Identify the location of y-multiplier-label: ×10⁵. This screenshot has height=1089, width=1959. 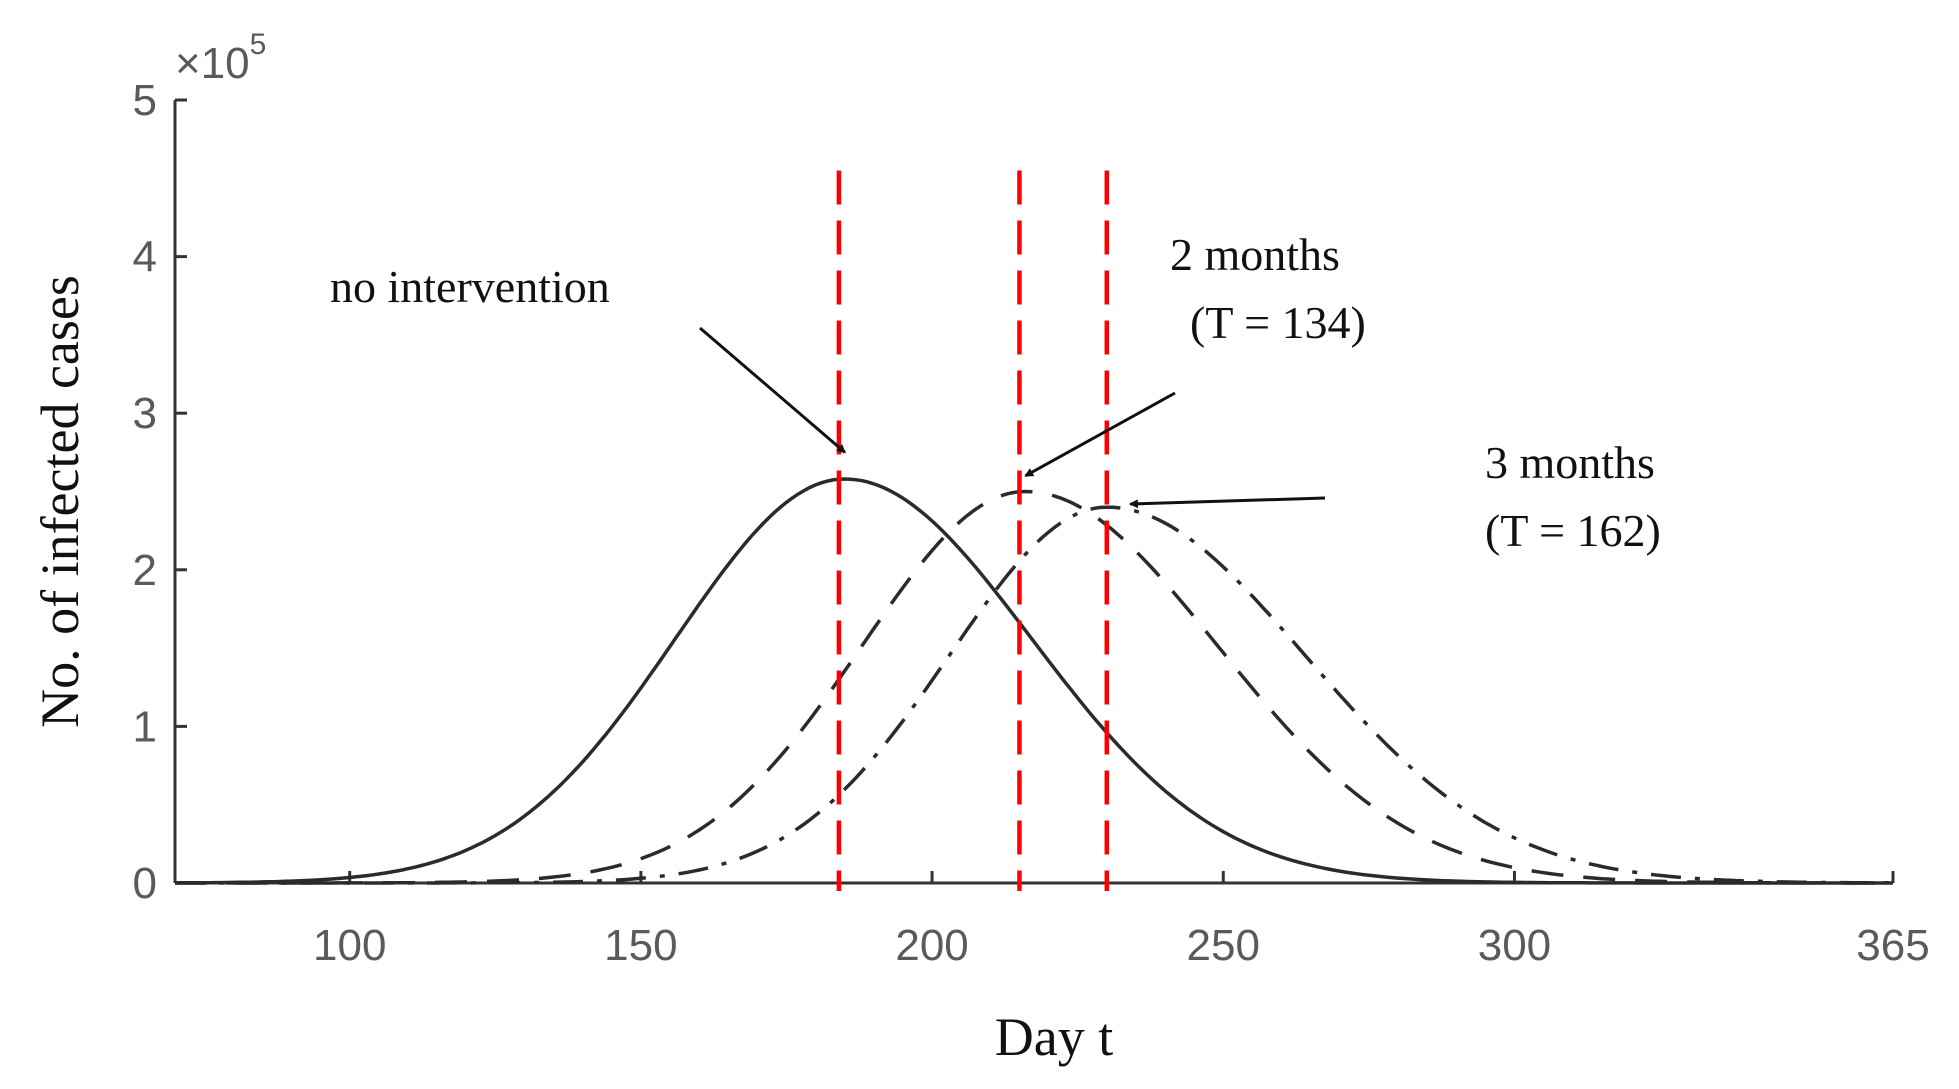
(220, 58).